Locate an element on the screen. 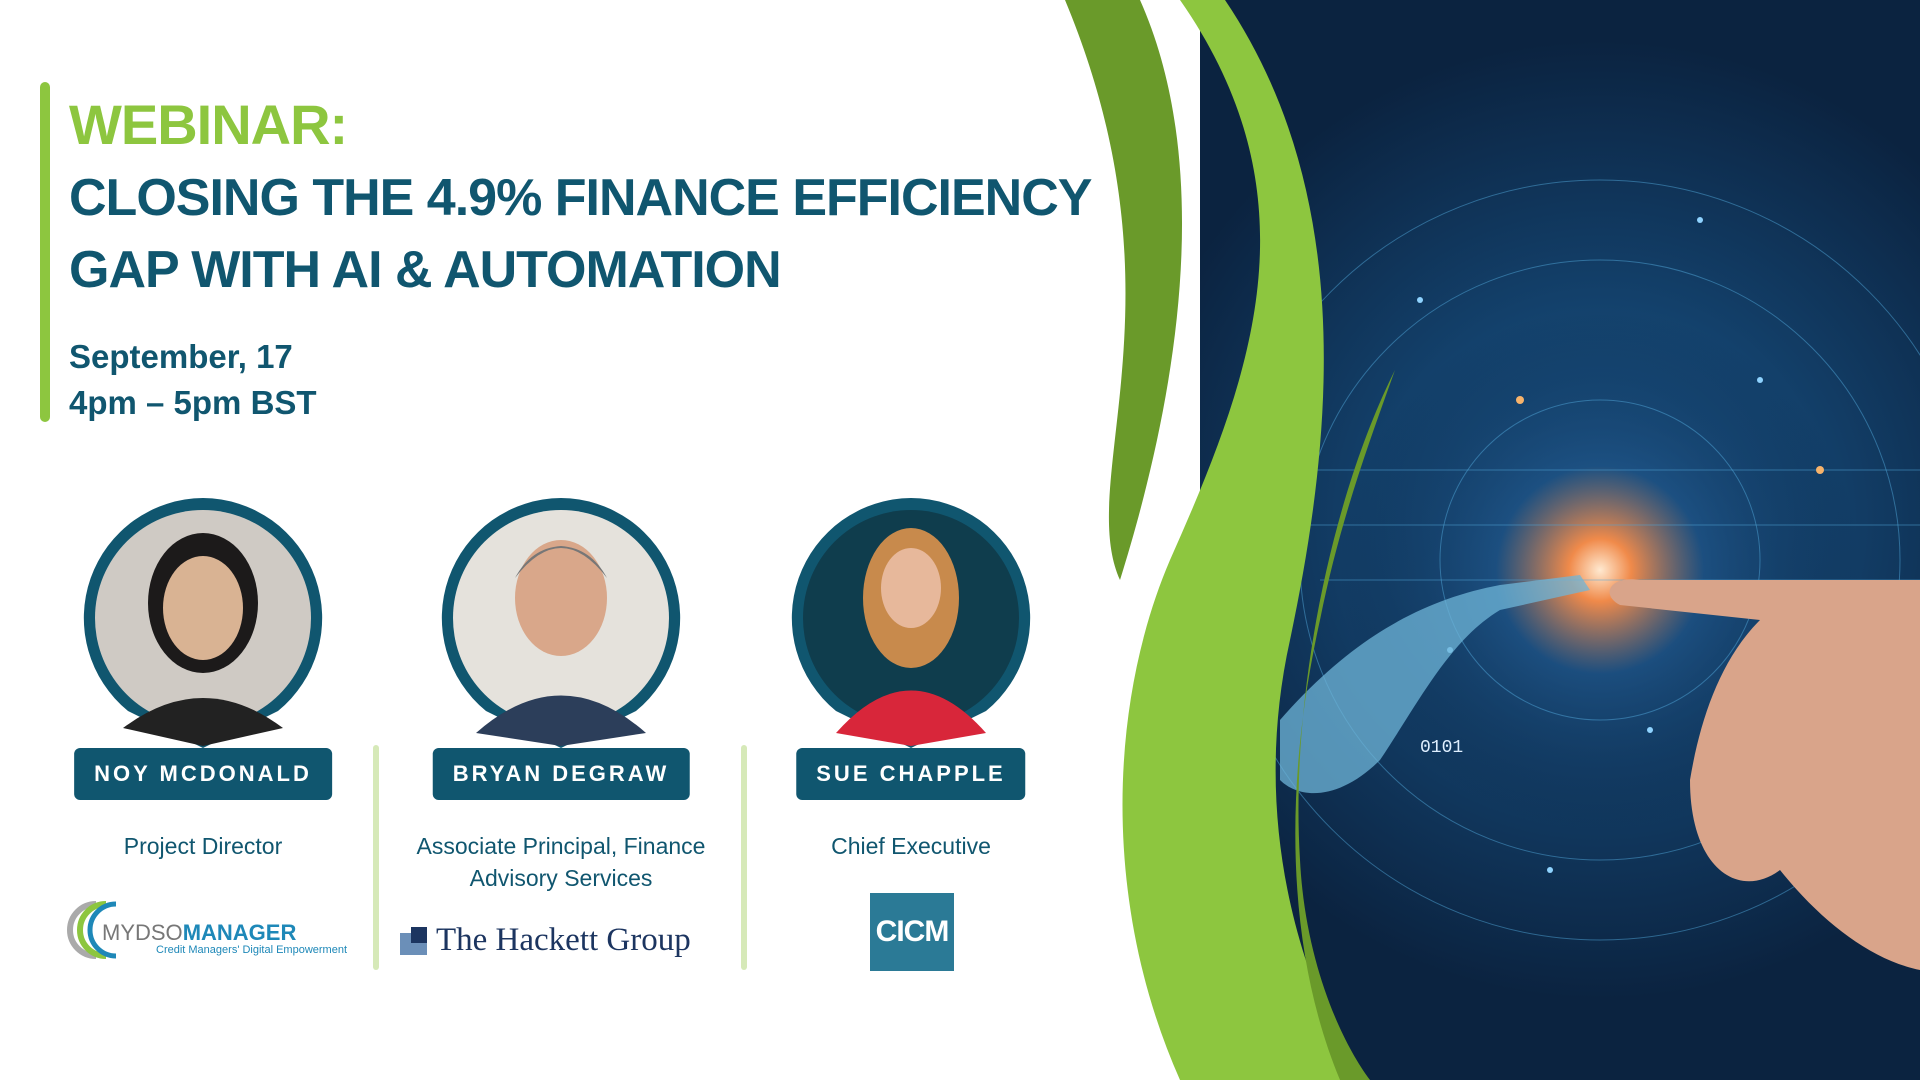 Image resolution: width=1920 pixels, height=1080 pixels. green-curve-left is located at coordinates (1124, 290).